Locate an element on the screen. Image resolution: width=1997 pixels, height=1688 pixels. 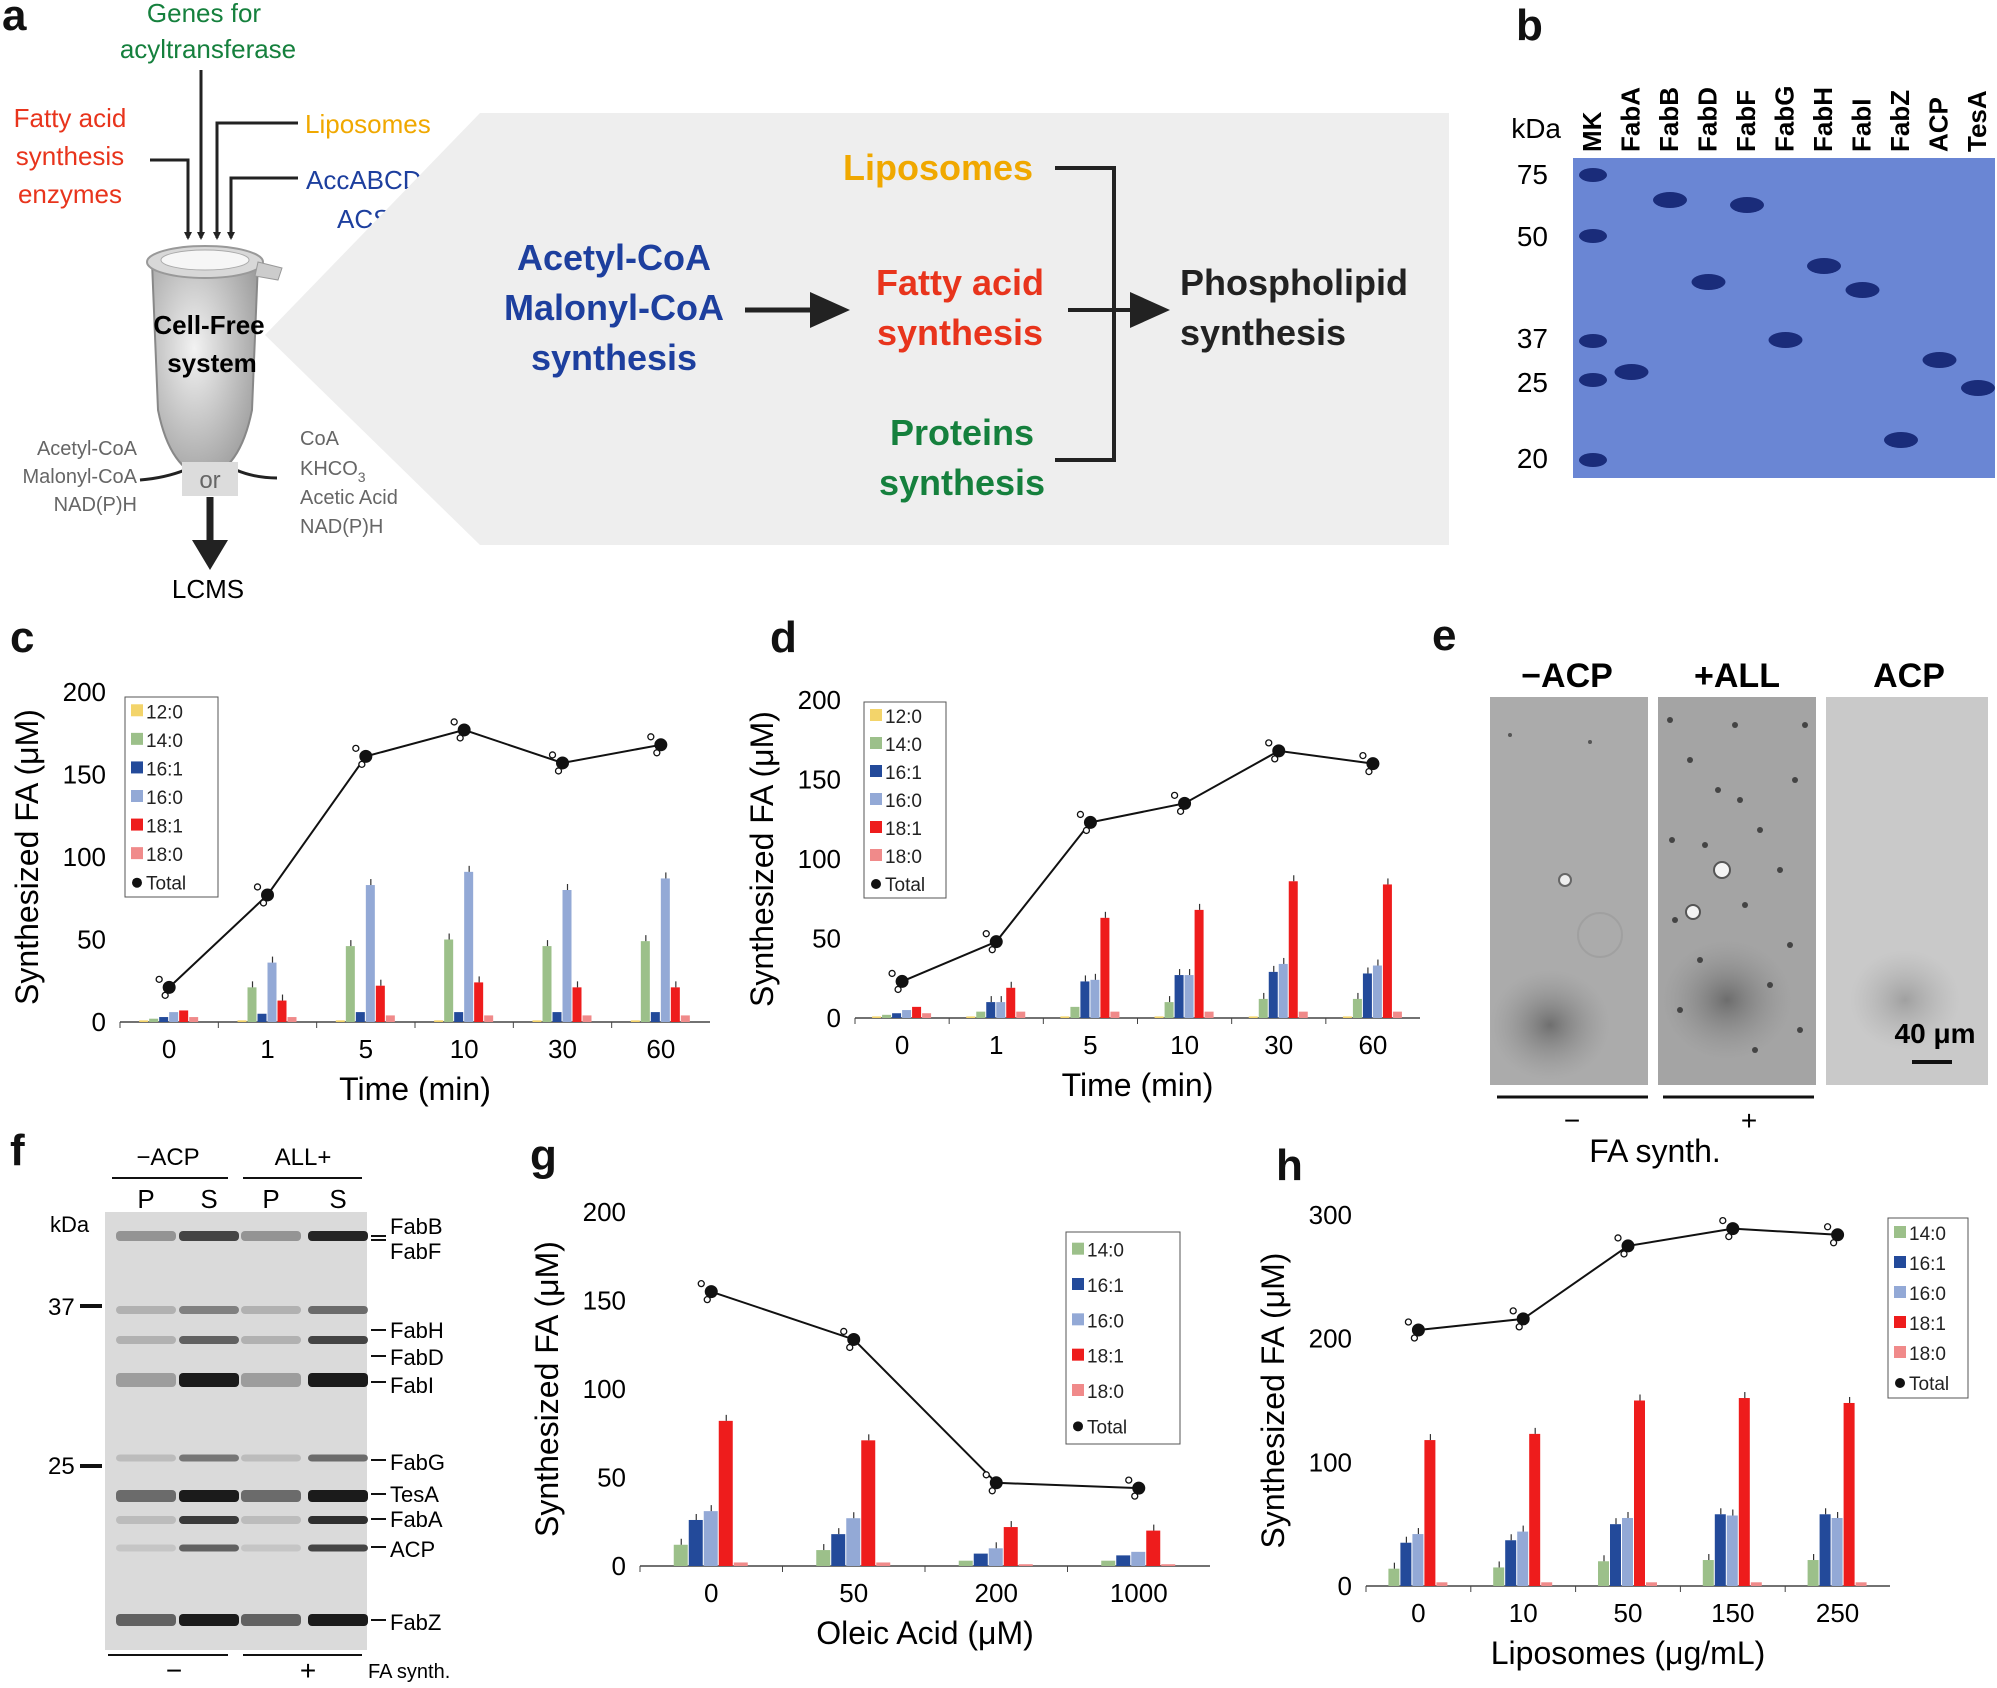
x-tick-label: 1000 is located at coordinates (1139, 1593).